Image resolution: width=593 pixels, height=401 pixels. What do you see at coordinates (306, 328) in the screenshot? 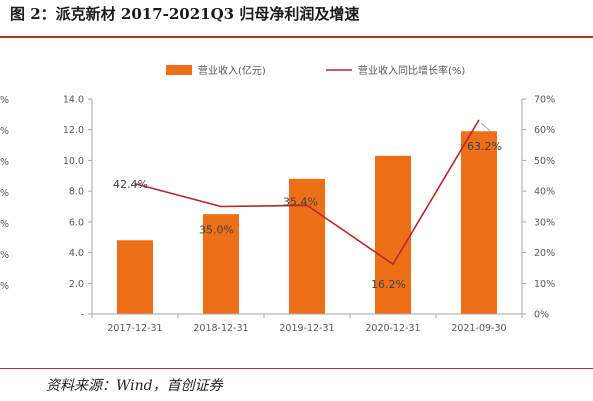
I see `x-tick-label: 2019-12-31` at bounding box center [306, 328].